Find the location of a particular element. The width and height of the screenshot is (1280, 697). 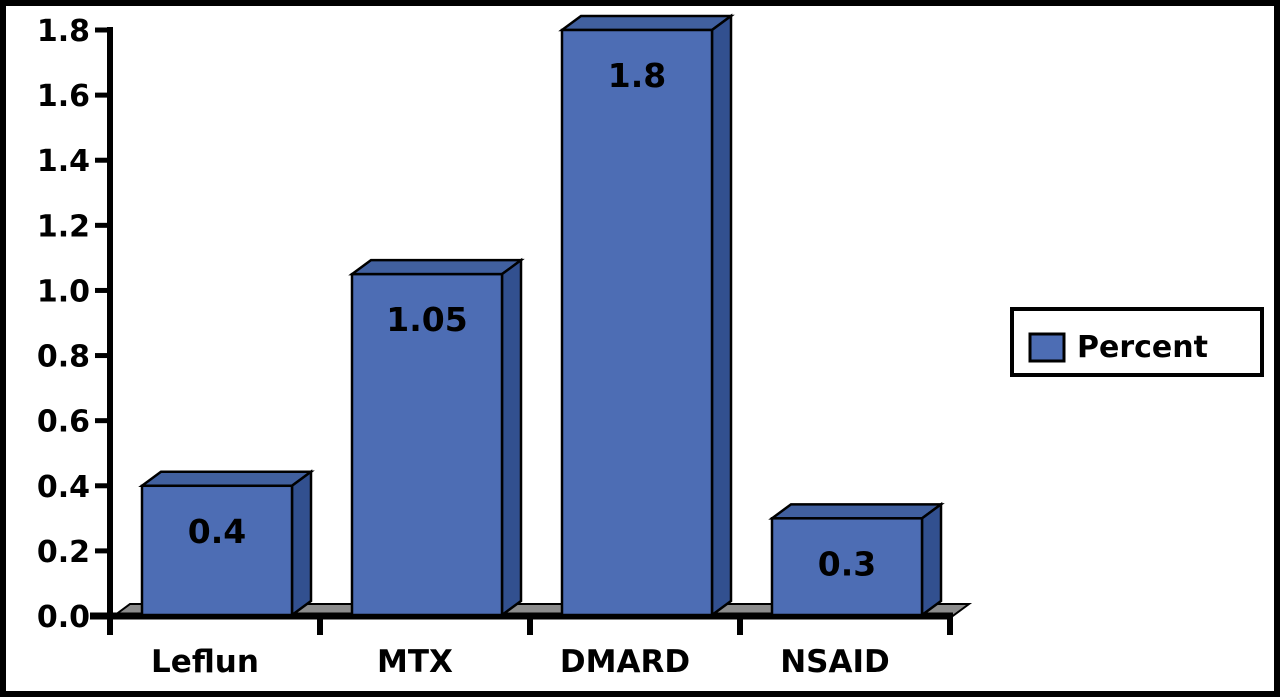

bar-value-label: 0.3 is located at coordinates (847, 563).